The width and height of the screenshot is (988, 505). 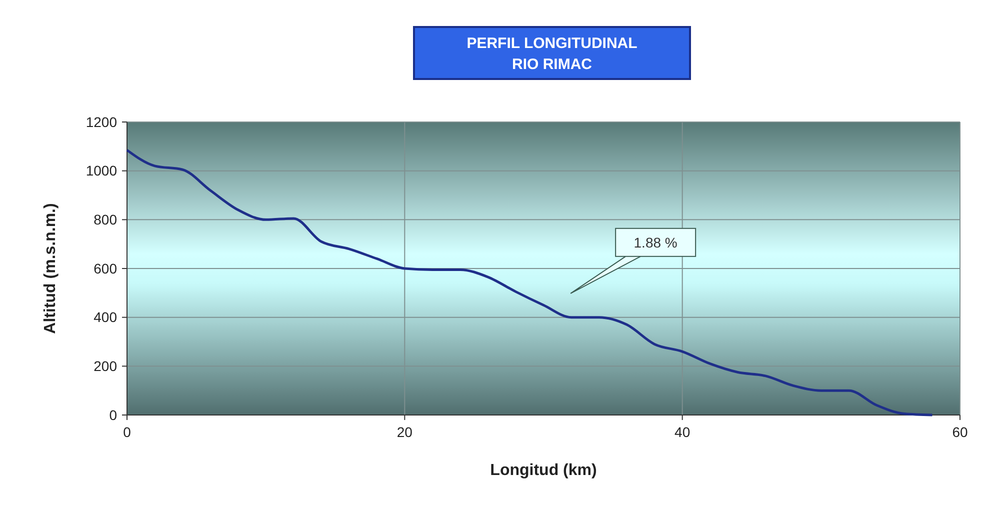 I want to click on y-tick-label: 1000, so click(x=102, y=170).